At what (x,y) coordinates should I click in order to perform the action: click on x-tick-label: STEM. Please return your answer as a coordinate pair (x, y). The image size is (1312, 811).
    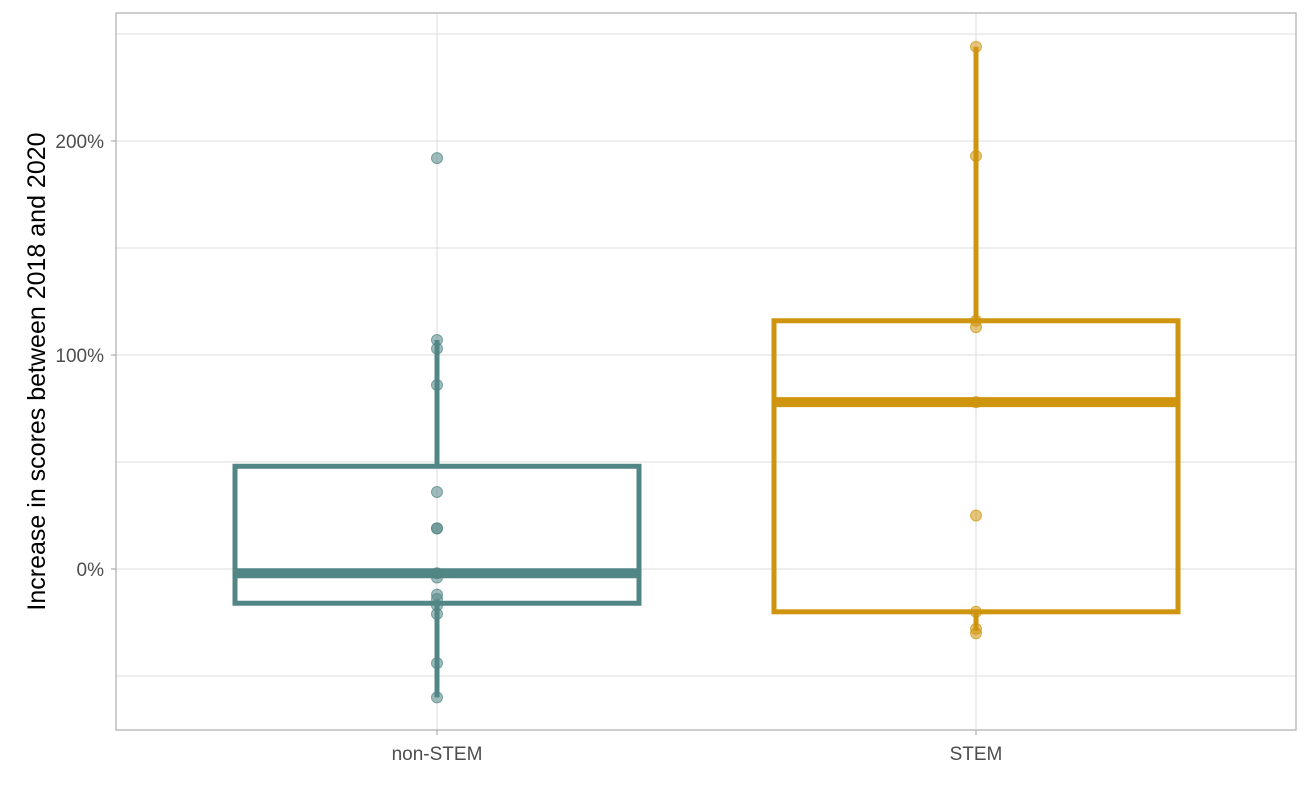
    Looking at the image, I should click on (976, 754).